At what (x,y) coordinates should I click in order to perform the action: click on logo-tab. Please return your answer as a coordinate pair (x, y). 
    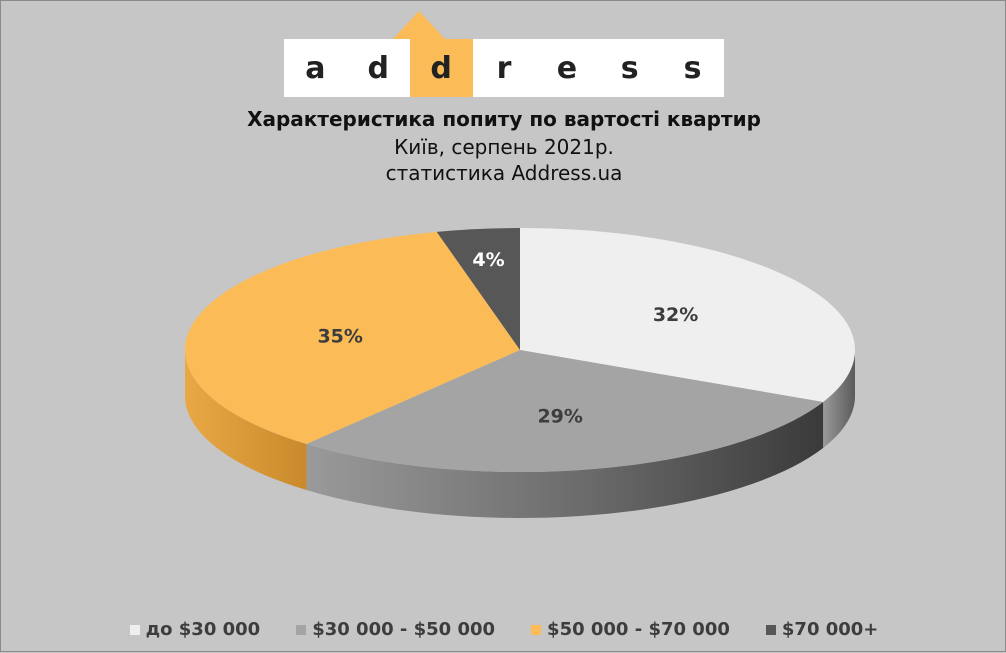
    Looking at the image, I should click on (419, 25).